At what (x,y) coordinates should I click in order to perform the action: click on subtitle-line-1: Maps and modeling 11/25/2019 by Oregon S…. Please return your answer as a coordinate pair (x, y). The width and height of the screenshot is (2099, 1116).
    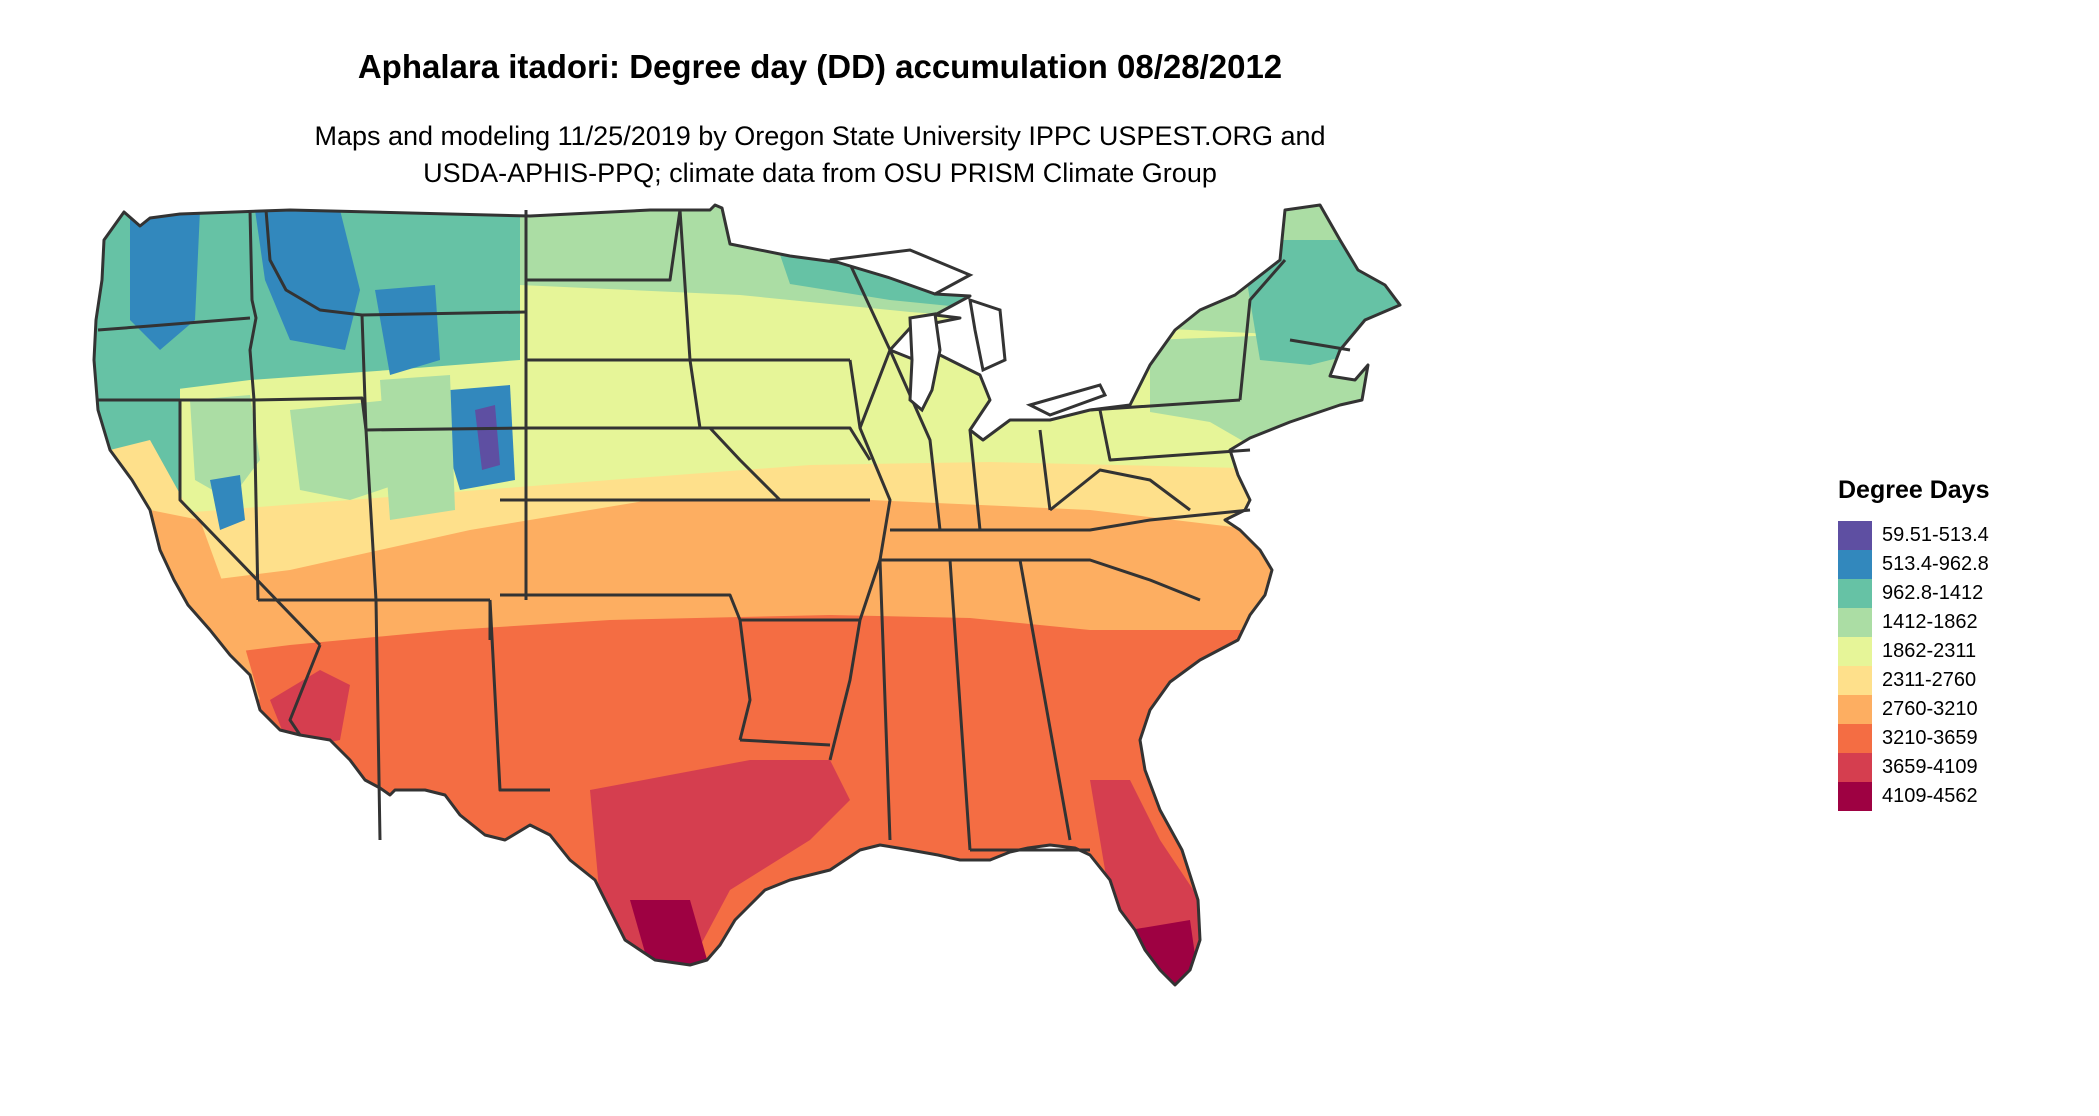
    Looking at the image, I should click on (820, 136).